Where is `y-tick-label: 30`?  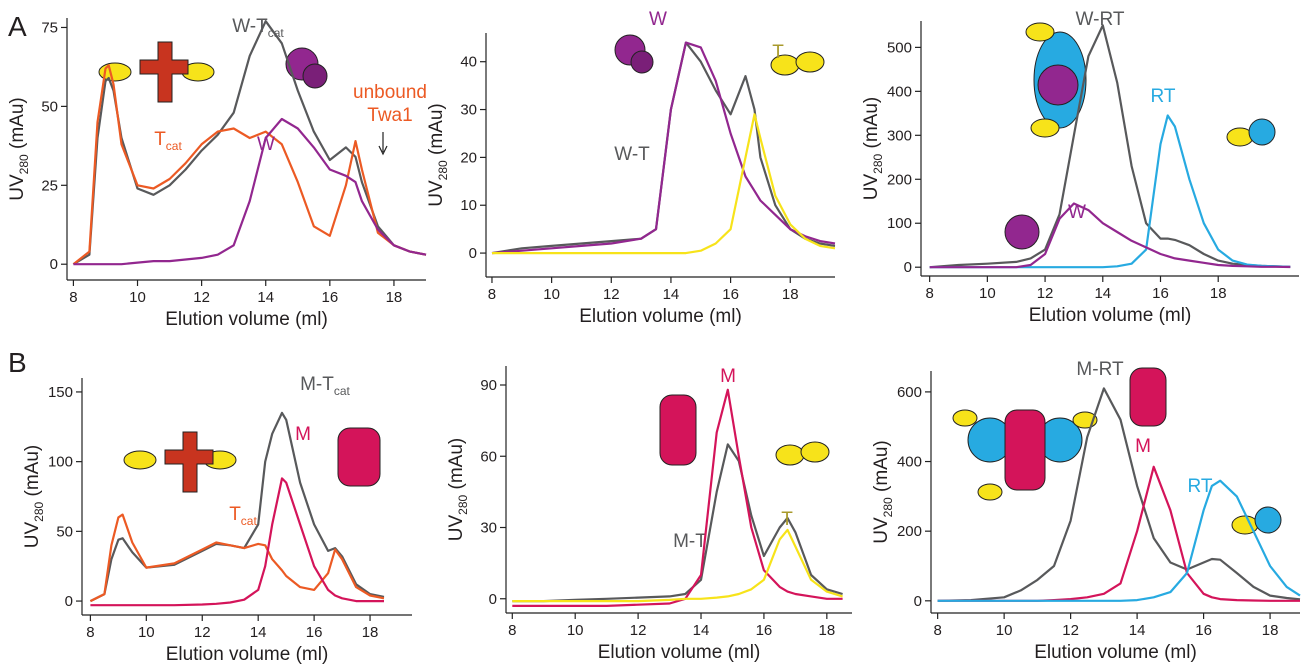 y-tick-label: 30 is located at coordinates (468, 110).